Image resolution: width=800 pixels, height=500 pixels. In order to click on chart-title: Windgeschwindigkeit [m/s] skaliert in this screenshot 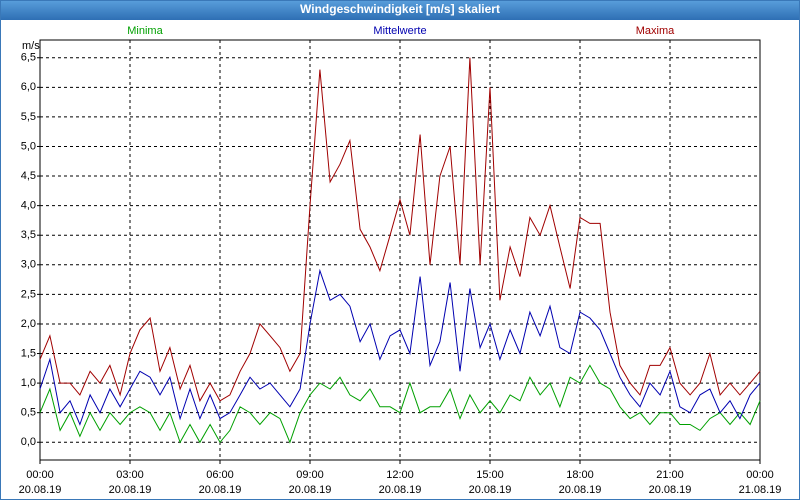, I will do `click(400, 9)`.